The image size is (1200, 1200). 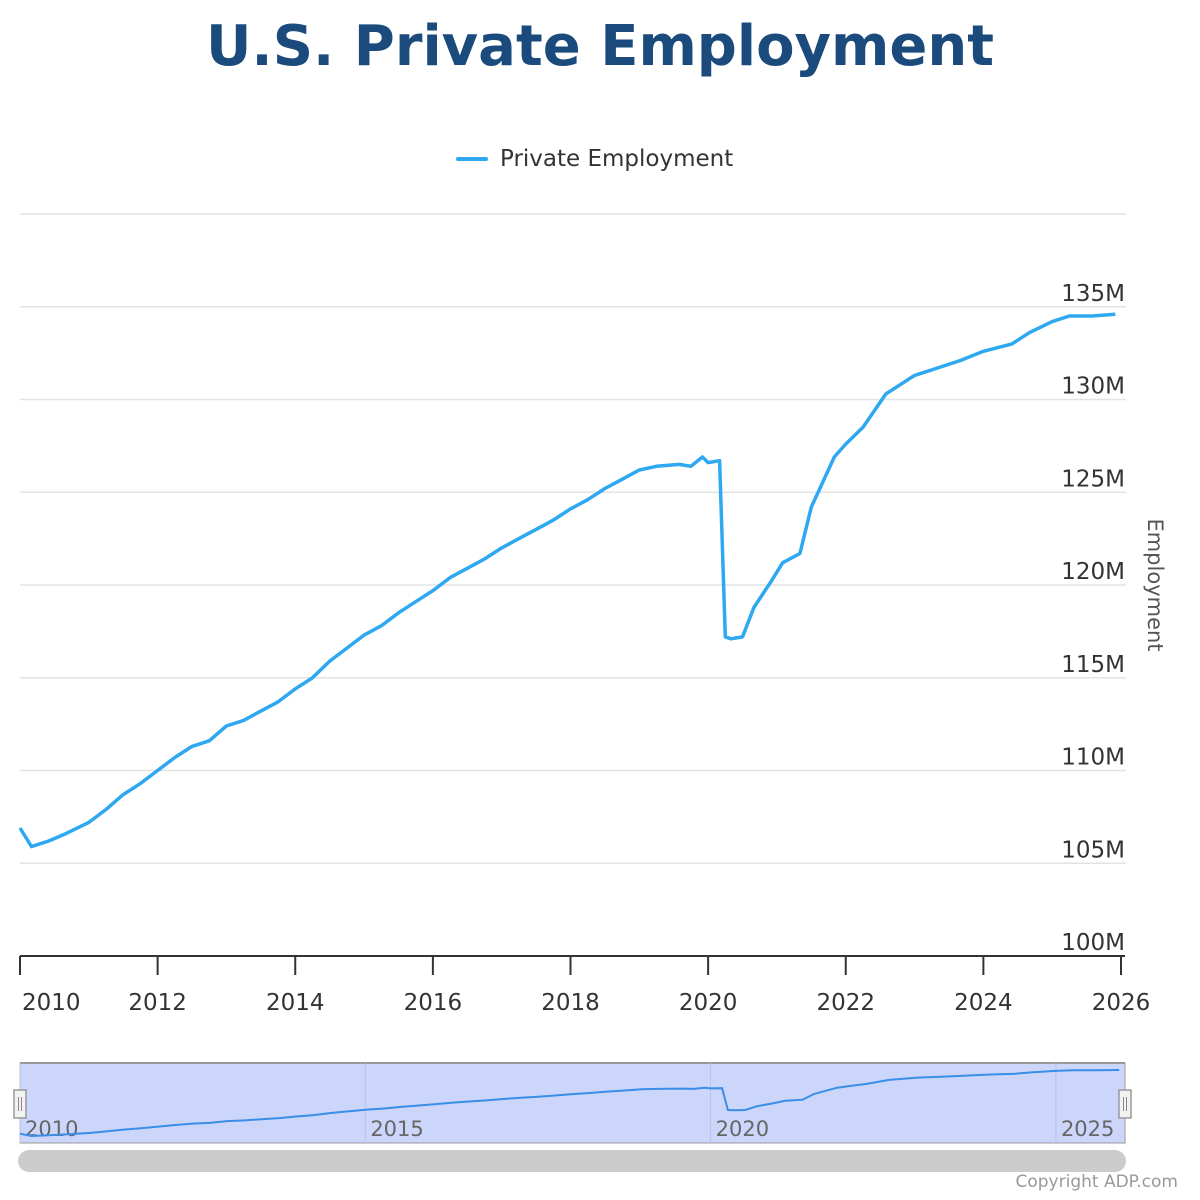 What do you see at coordinates (572, 1161) in the screenshot?
I see `navigator-scrollbar` at bounding box center [572, 1161].